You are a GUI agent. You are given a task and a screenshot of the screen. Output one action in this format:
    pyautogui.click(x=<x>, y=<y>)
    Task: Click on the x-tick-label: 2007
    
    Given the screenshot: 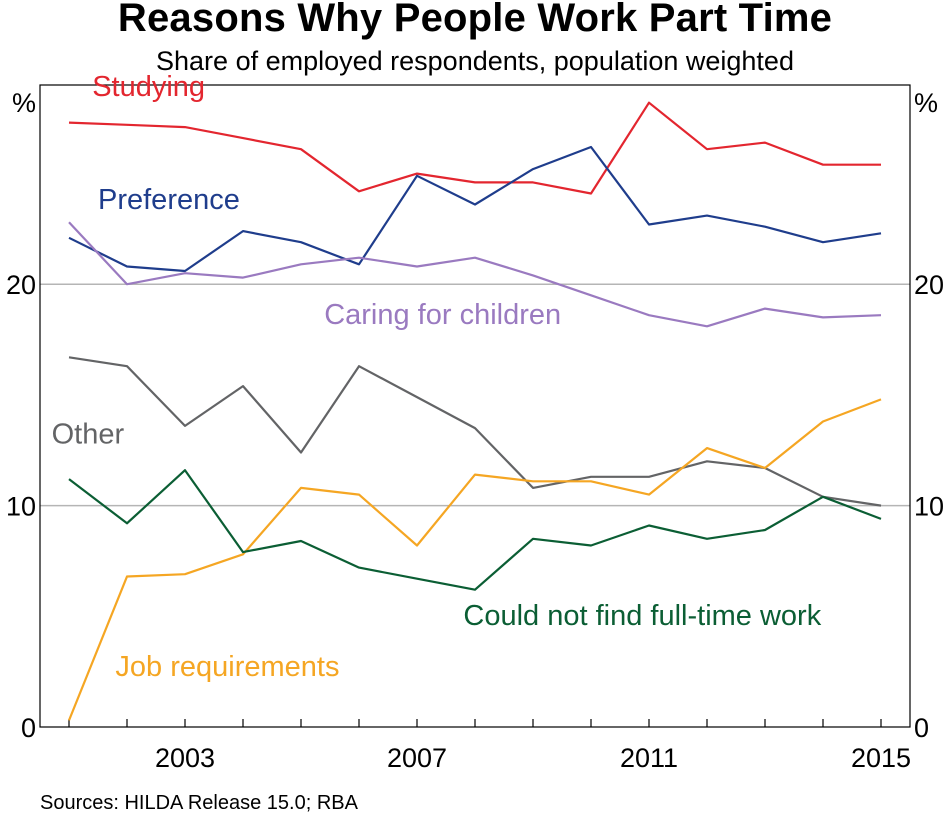 What is the action you would take?
    pyautogui.click(x=417, y=758)
    